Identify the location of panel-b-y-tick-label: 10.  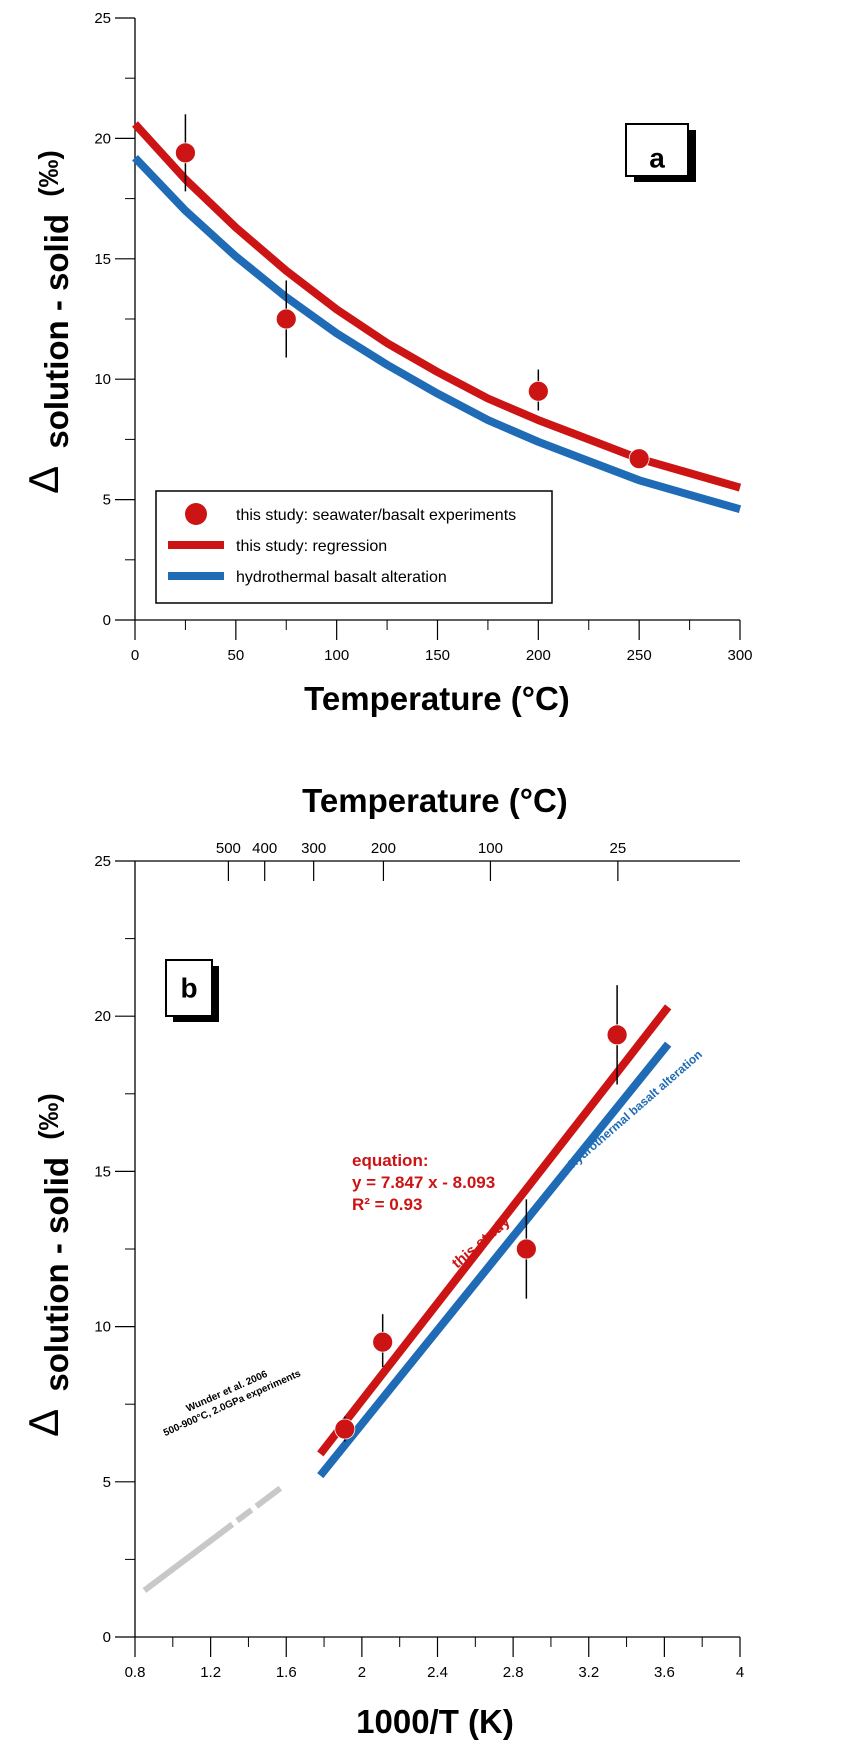
(102, 1327).